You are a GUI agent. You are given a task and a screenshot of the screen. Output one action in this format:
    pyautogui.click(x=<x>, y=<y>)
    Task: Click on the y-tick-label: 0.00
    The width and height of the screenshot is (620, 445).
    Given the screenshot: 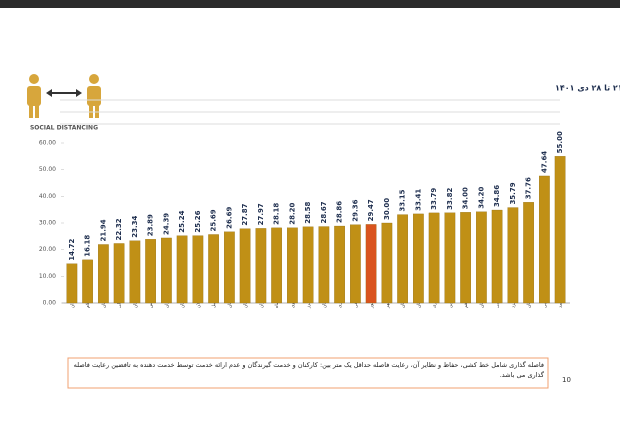 What is the action you would take?
    pyautogui.click(x=50, y=303)
    